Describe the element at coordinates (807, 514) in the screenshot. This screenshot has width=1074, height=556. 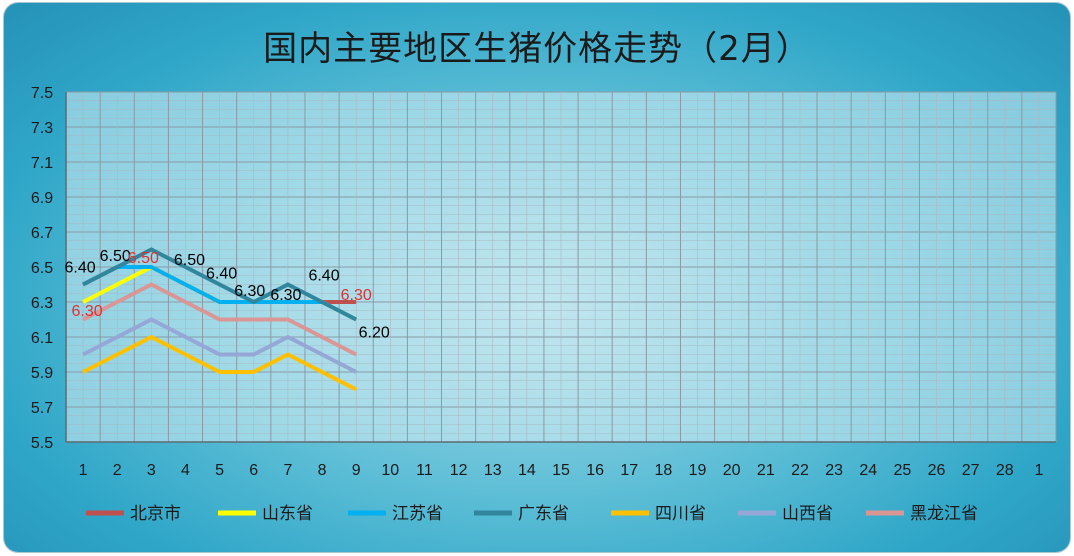
I see `legend-label: 山西省` at that location.